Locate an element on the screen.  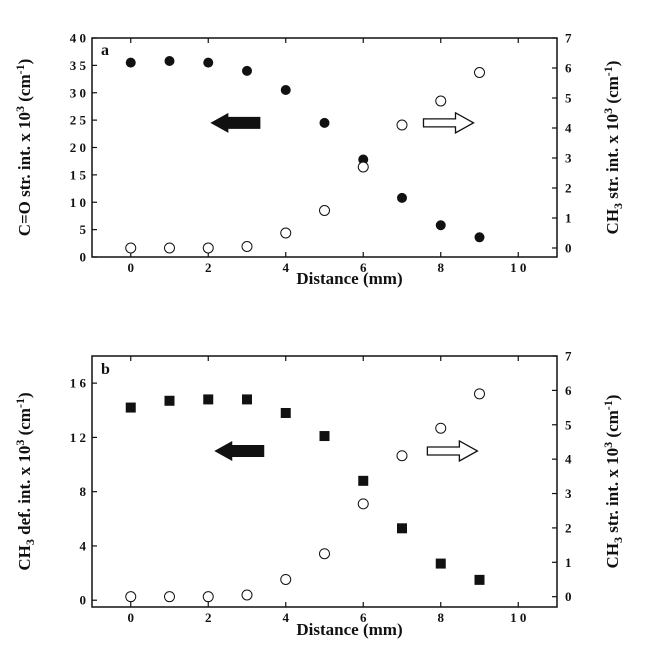
left-y-tick-label: 1 5 is located at coordinates (78, 174).